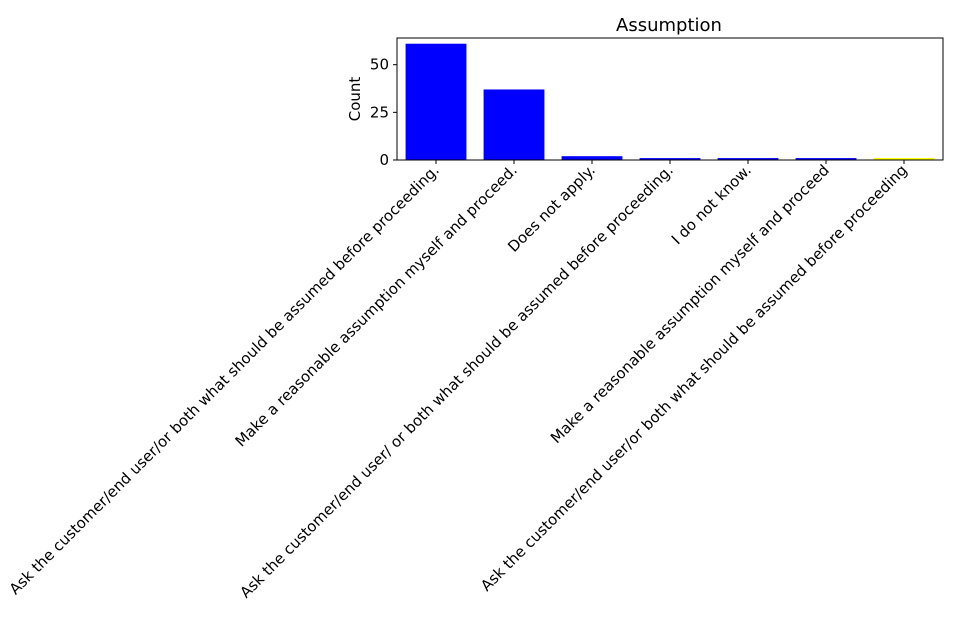 This screenshot has width=960, height=644. I want to click on plot-frame, so click(670, 99).